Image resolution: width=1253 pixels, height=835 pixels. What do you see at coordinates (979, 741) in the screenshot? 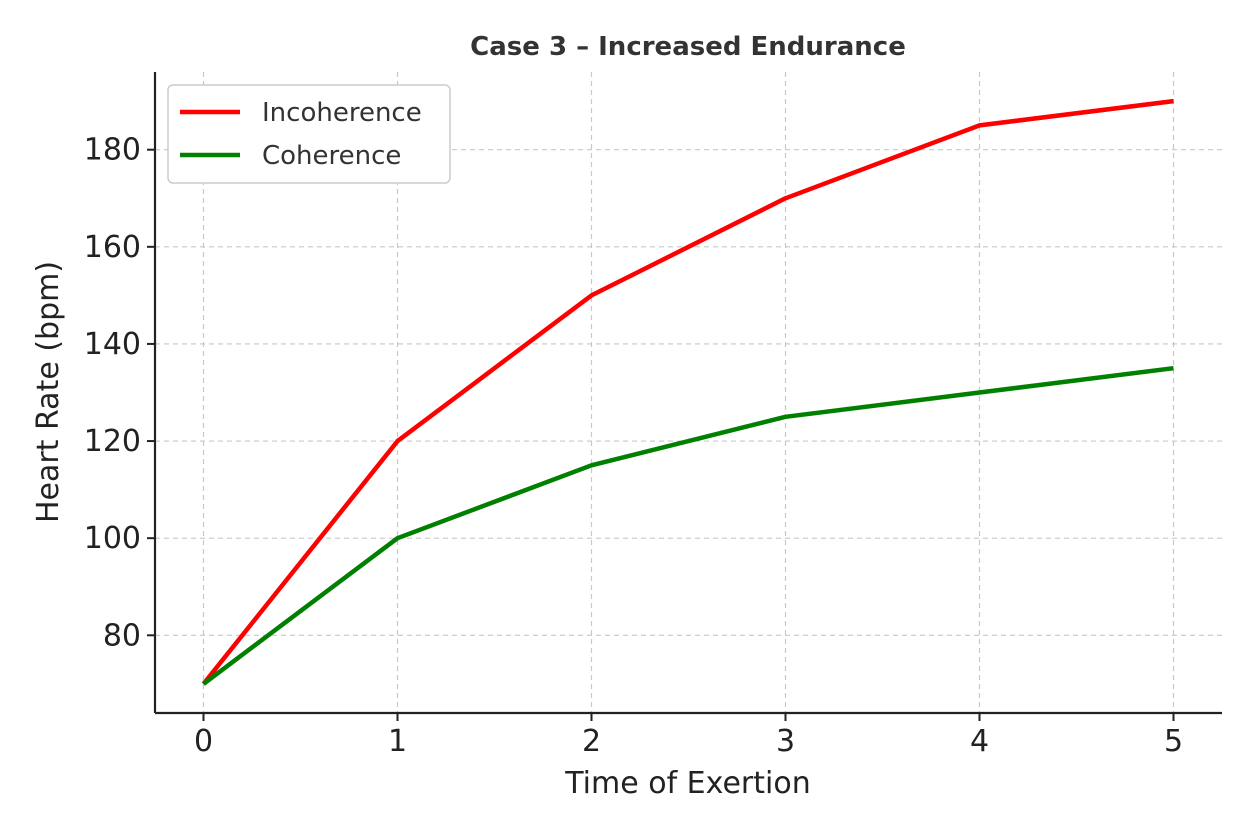
I see `x-tick-label: 4` at bounding box center [979, 741].